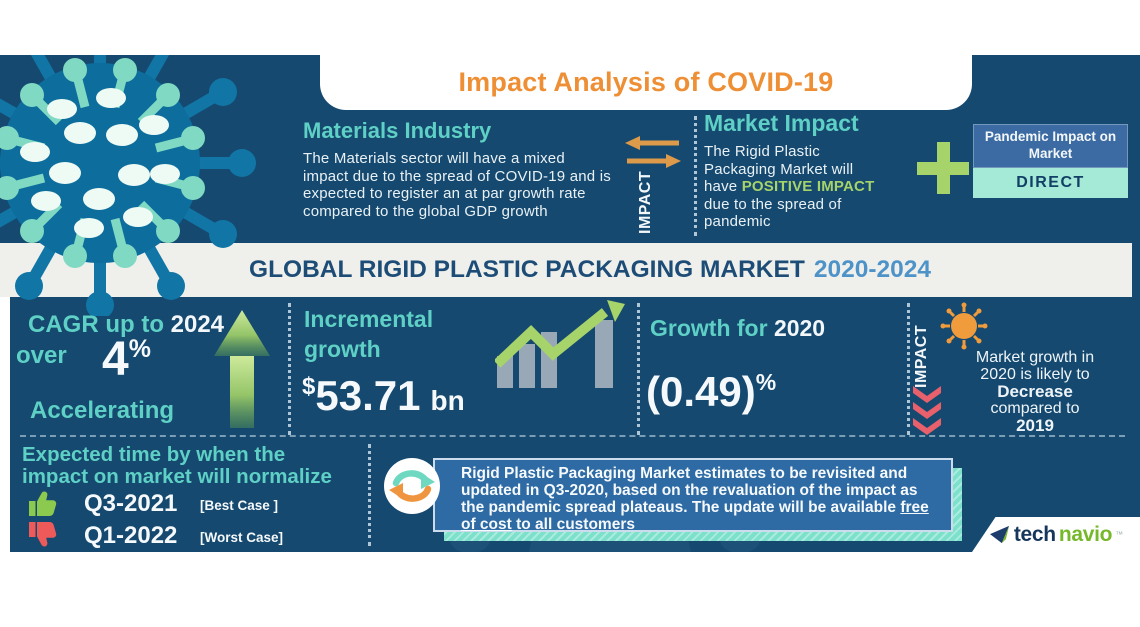  What do you see at coordinates (738, 328) in the screenshot?
I see `growth-2020-label: Growth for 2020` at bounding box center [738, 328].